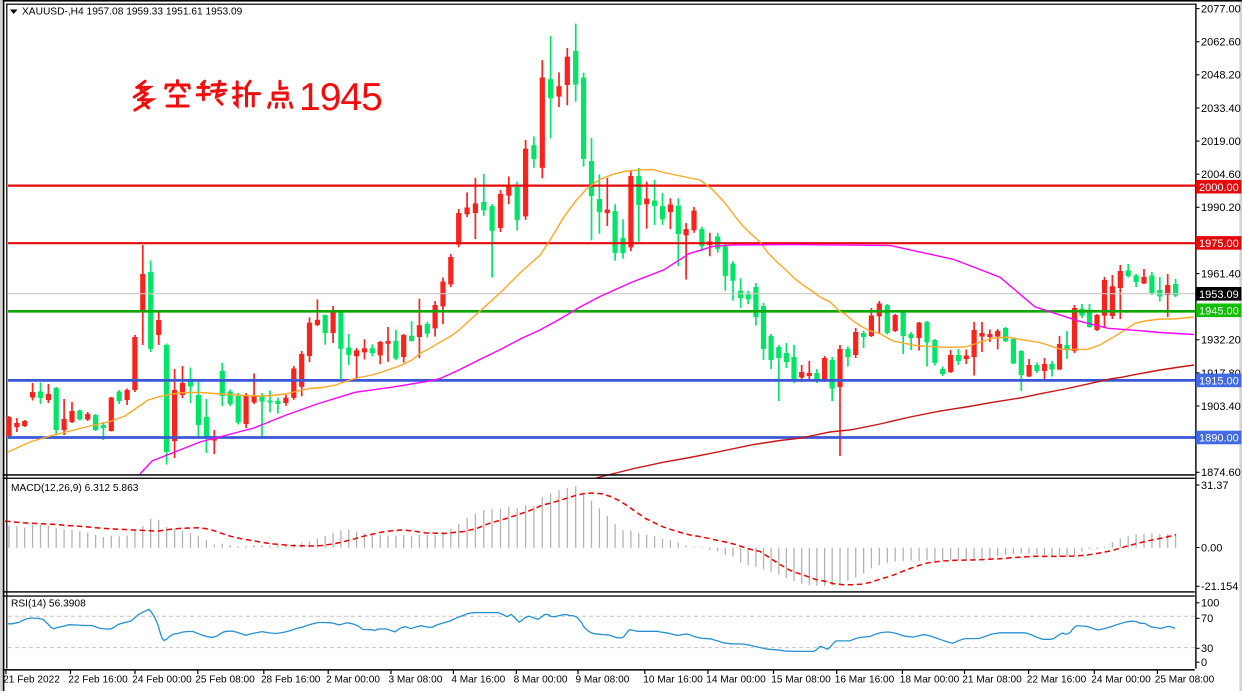 Image resolution: width=1242 pixels, height=696 pixels. Describe the element at coordinates (1219, 295) in the screenshot. I see `svg-text: 1953.09` at that location.